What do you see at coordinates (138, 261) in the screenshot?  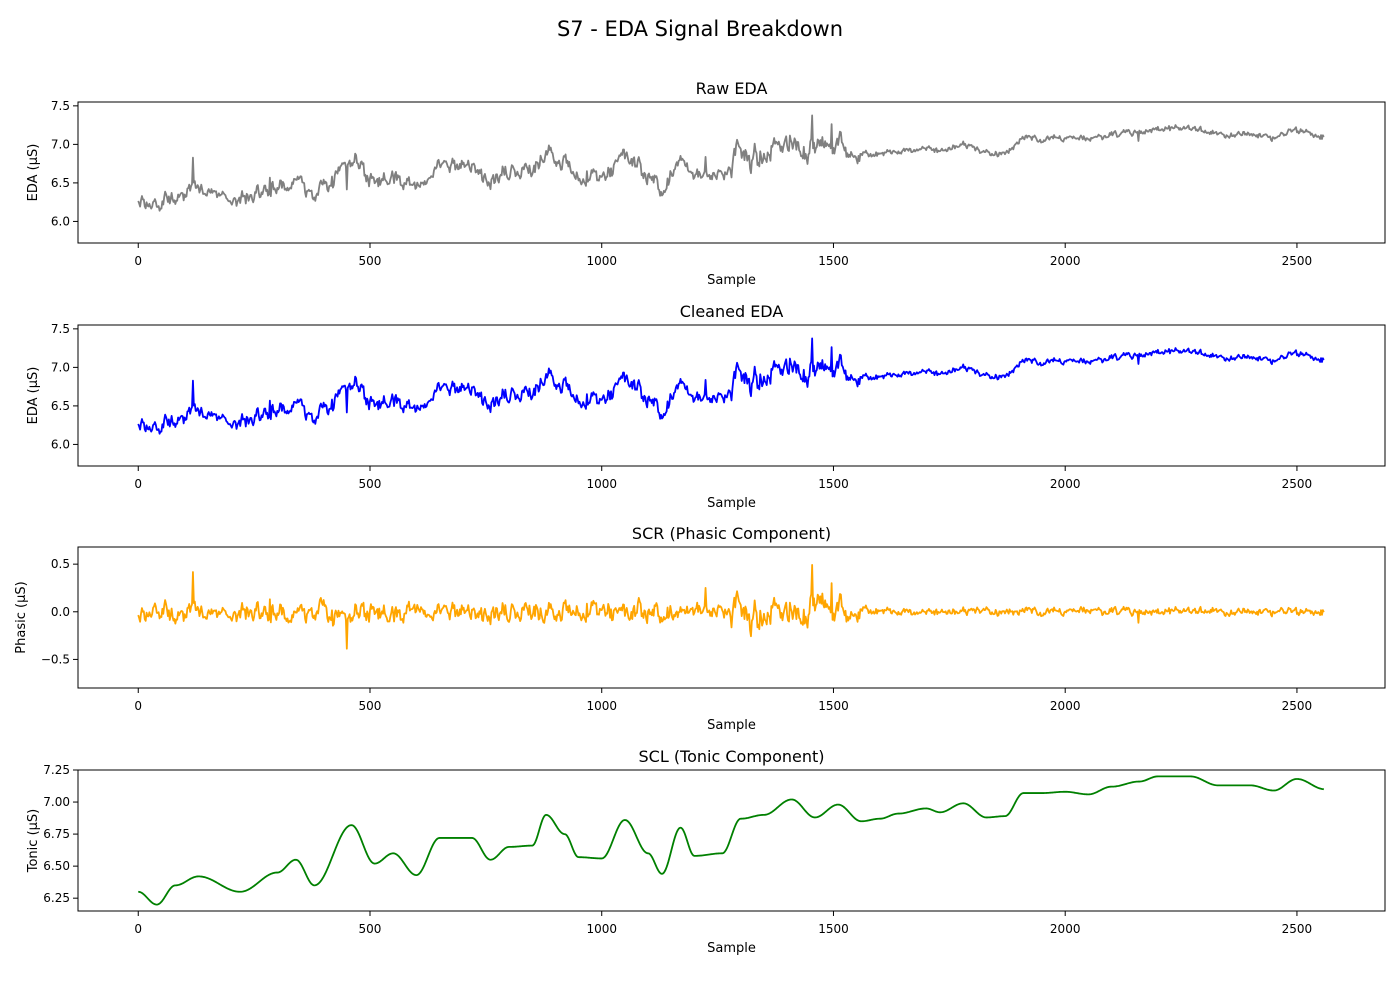 I see `x-tick-label-0-0: 0` at bounding box center [138, 261].